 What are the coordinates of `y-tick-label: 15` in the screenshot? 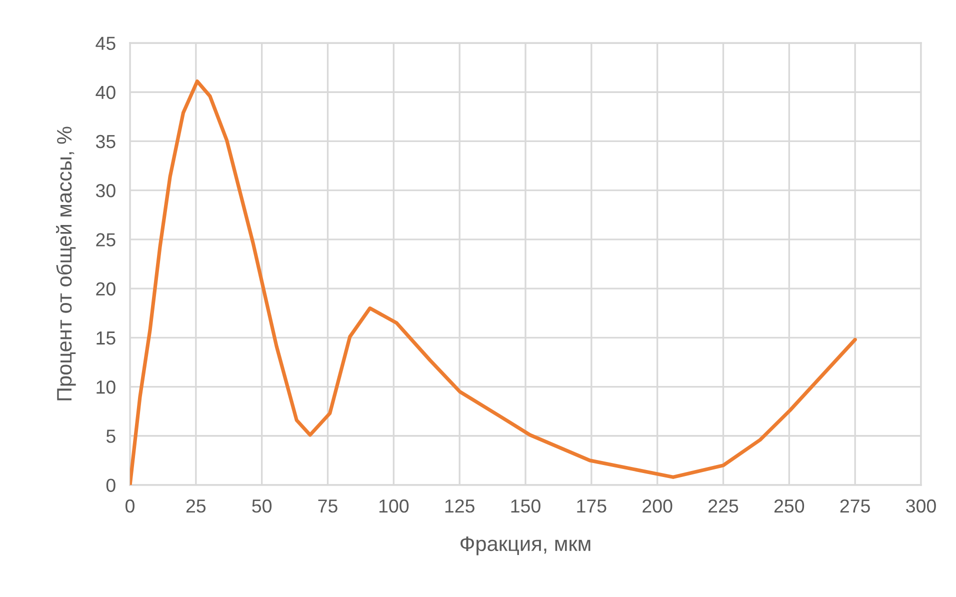 It's located at (106, 338).